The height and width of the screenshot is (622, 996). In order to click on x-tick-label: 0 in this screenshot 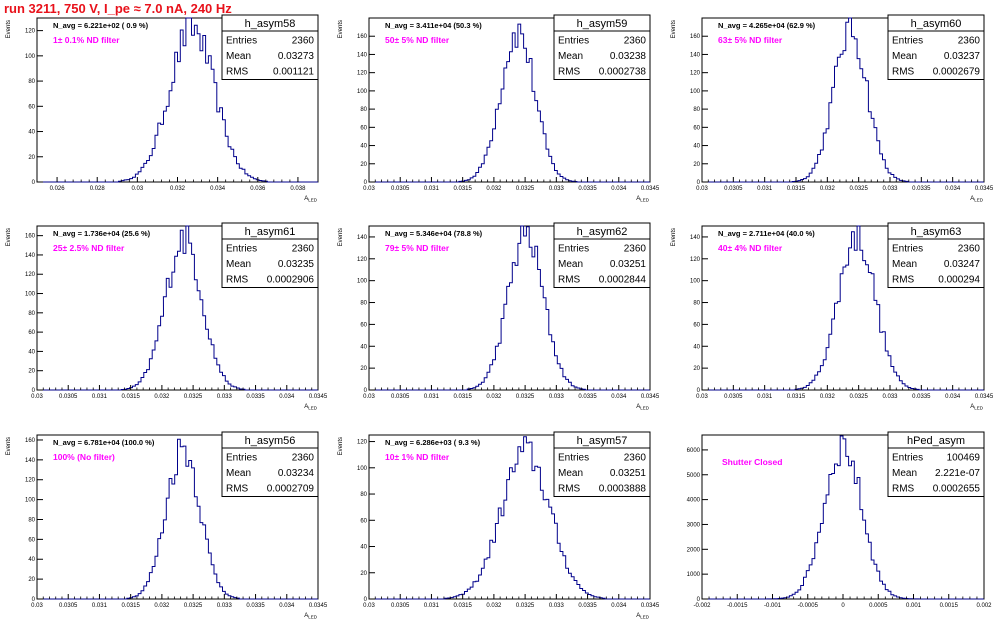, I will do `click(843, 606)`.